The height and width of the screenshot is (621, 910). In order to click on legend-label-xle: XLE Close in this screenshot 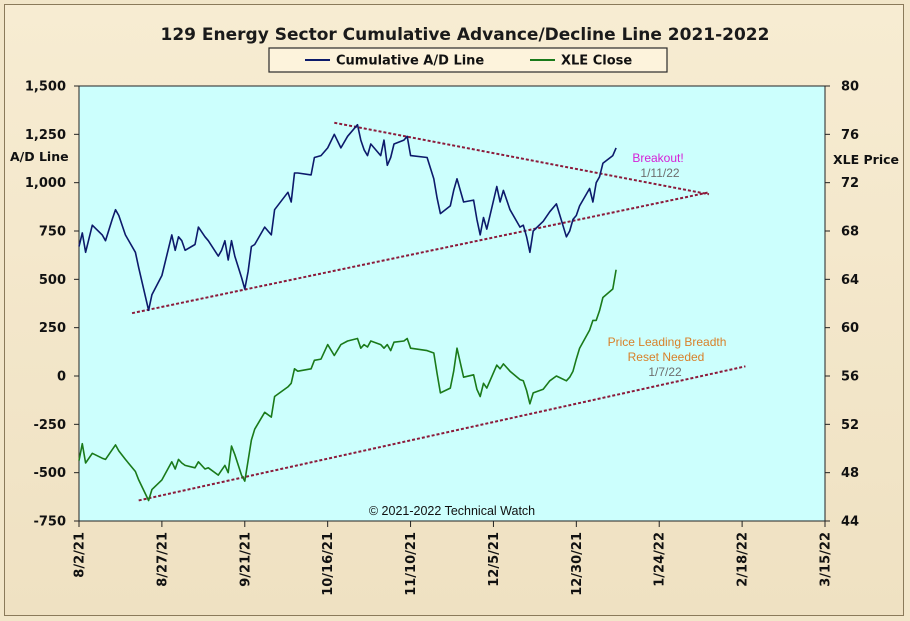, I will do `click(596, 61)`.